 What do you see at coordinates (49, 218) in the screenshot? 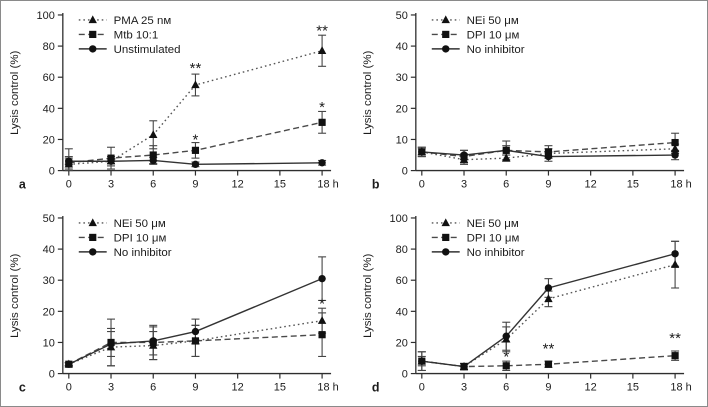
I see `y-tick-label: 50` at bounding box center [49, 218].